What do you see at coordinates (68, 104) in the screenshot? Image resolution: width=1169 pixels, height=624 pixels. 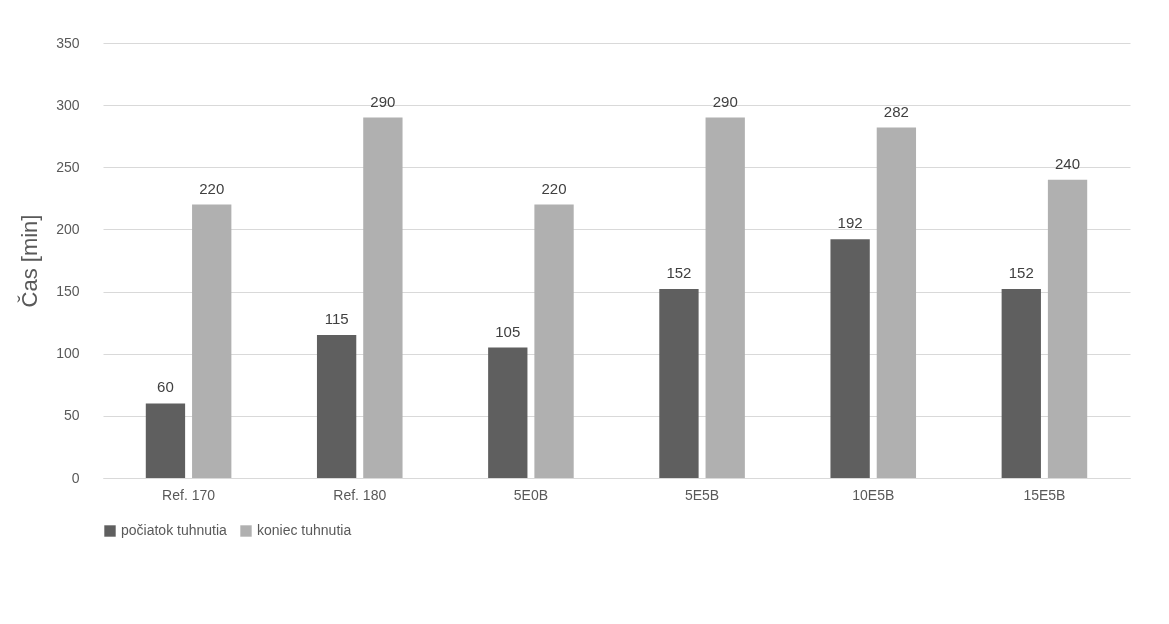 I see `y-tick-label: 300` at bounding box center [68, 104].